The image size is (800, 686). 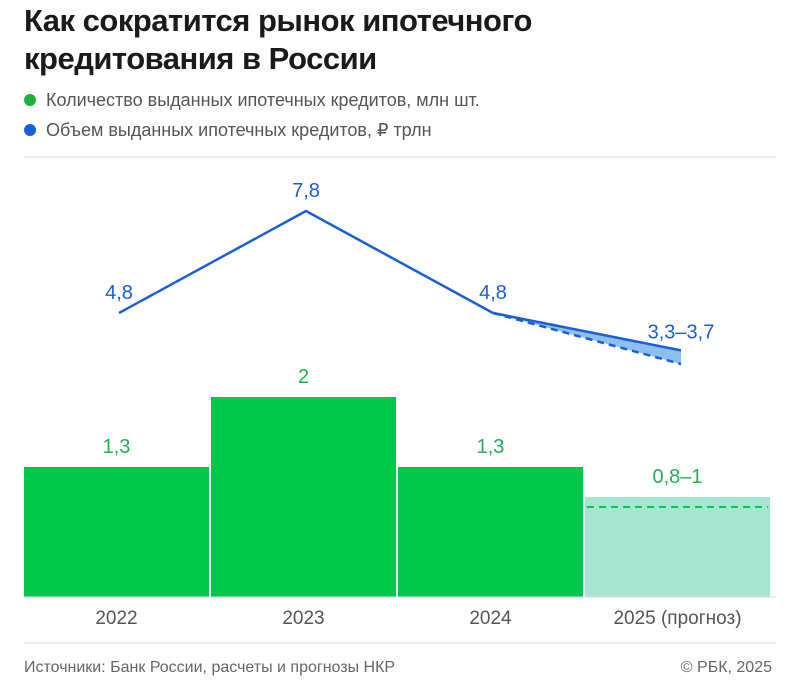 I want to click on bar-value-label: 0,8–1, so click(x=677, y=477).